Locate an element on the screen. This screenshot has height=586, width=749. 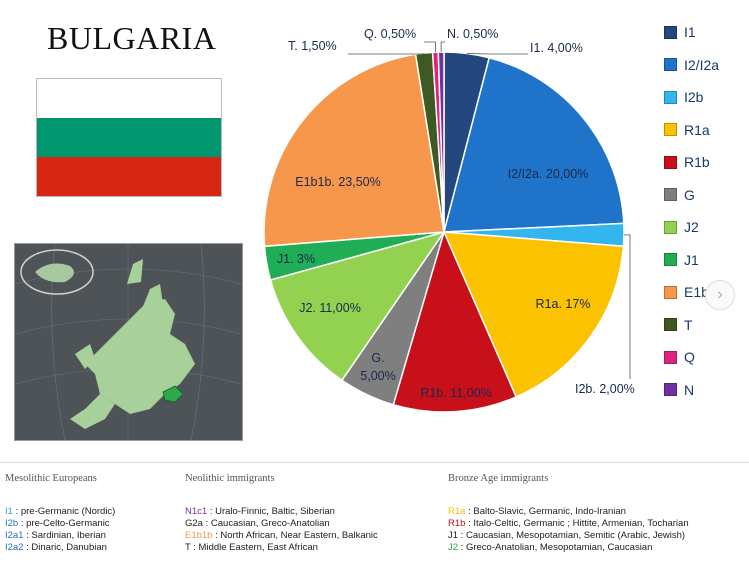
legend-label: I2/I2a is located at coordinates (702, 64).